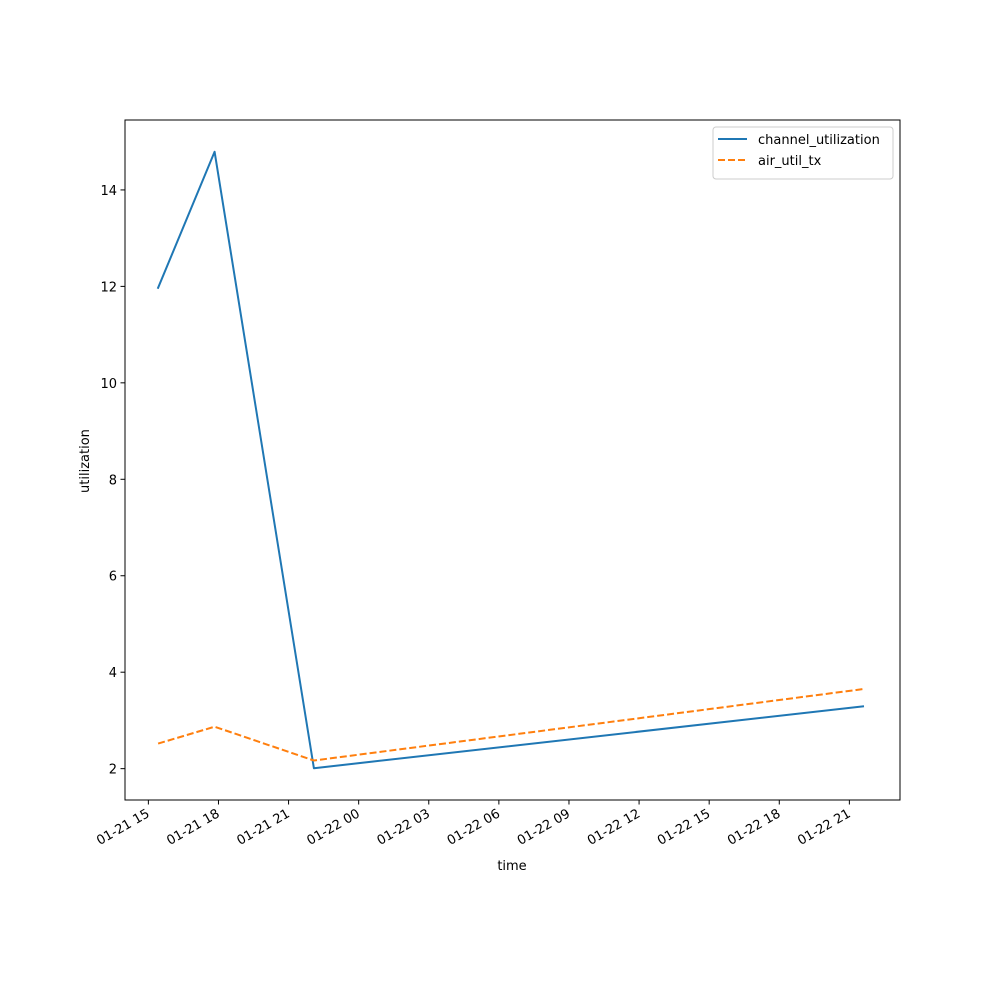 The height and width of the screenshot is (1000, 1000). Describe the element at coordinates (113, 577) in the screenshot. I see `y-tick-label: 6` at that location.